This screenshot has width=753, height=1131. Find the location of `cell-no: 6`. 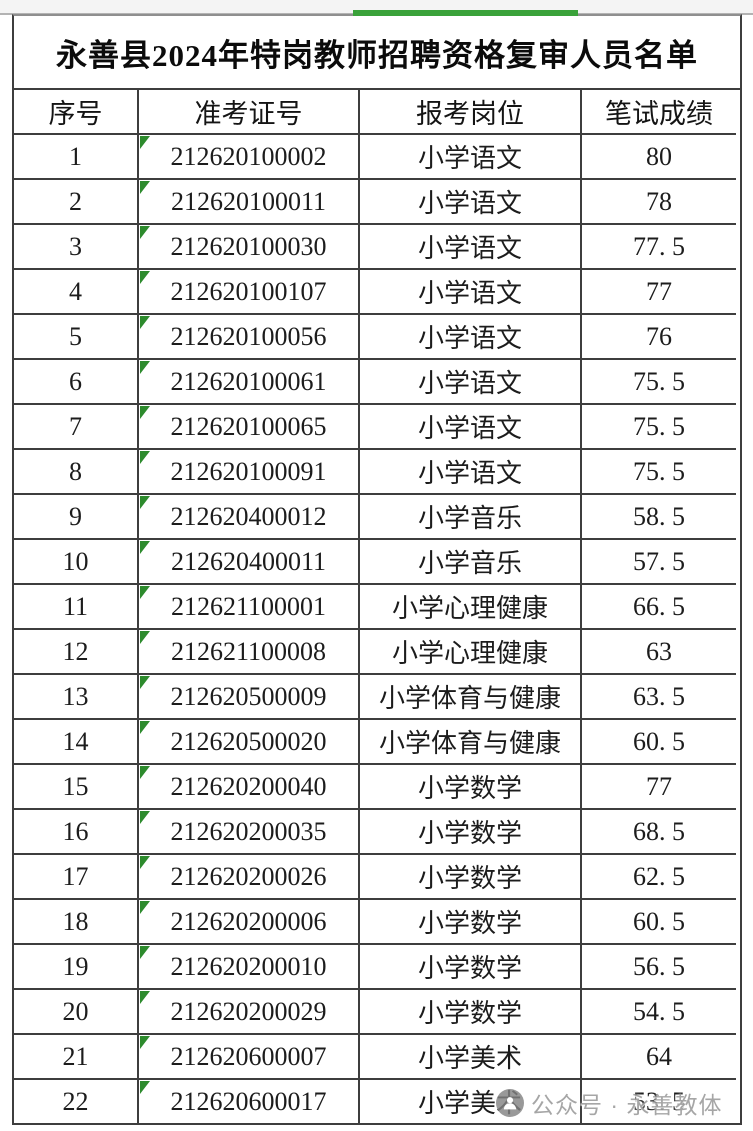

cell-no: 6 is located at coordinates (76, 382).